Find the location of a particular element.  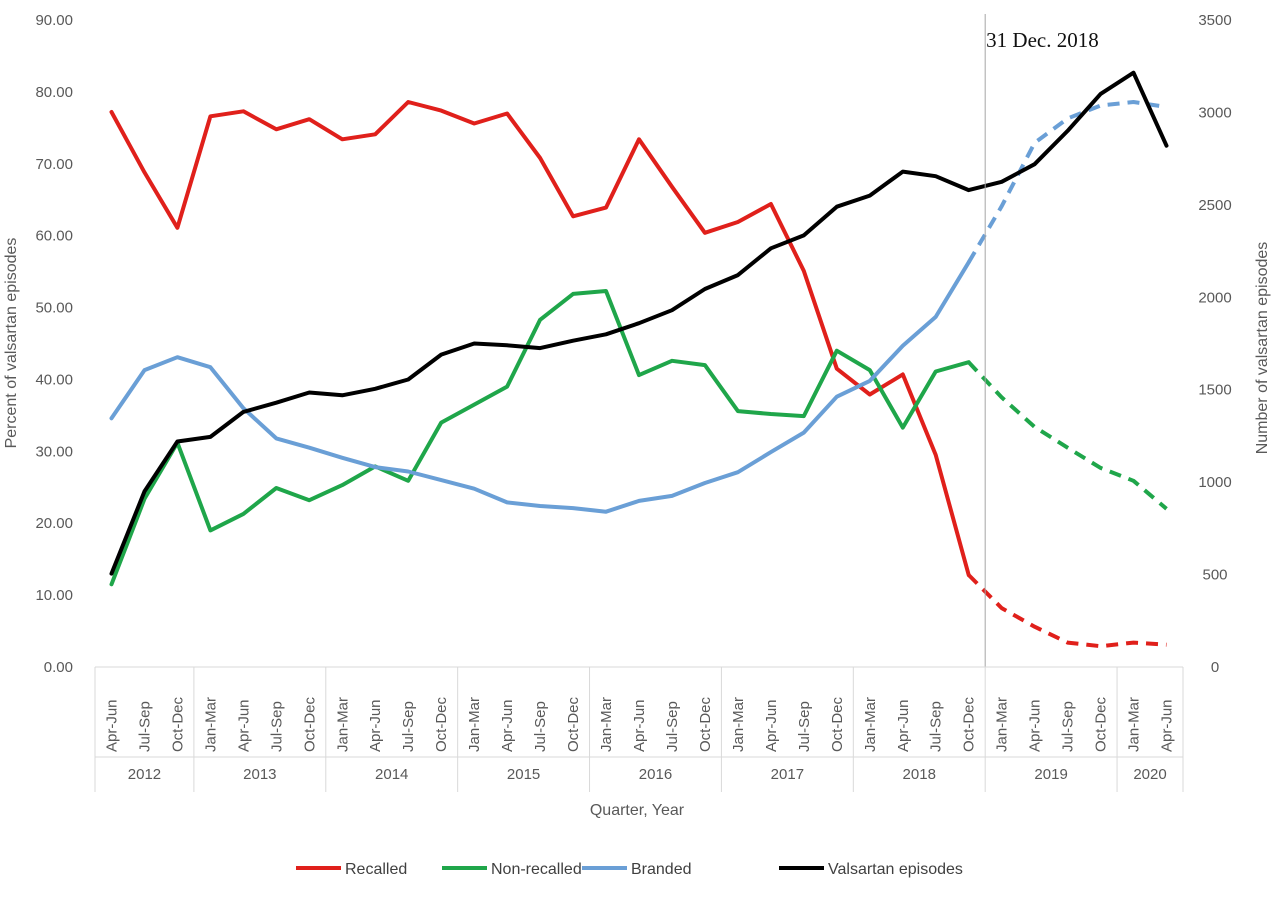

legend-item-valsartan-episodes: Valsartan episodes is located at coordinates (871, 869).